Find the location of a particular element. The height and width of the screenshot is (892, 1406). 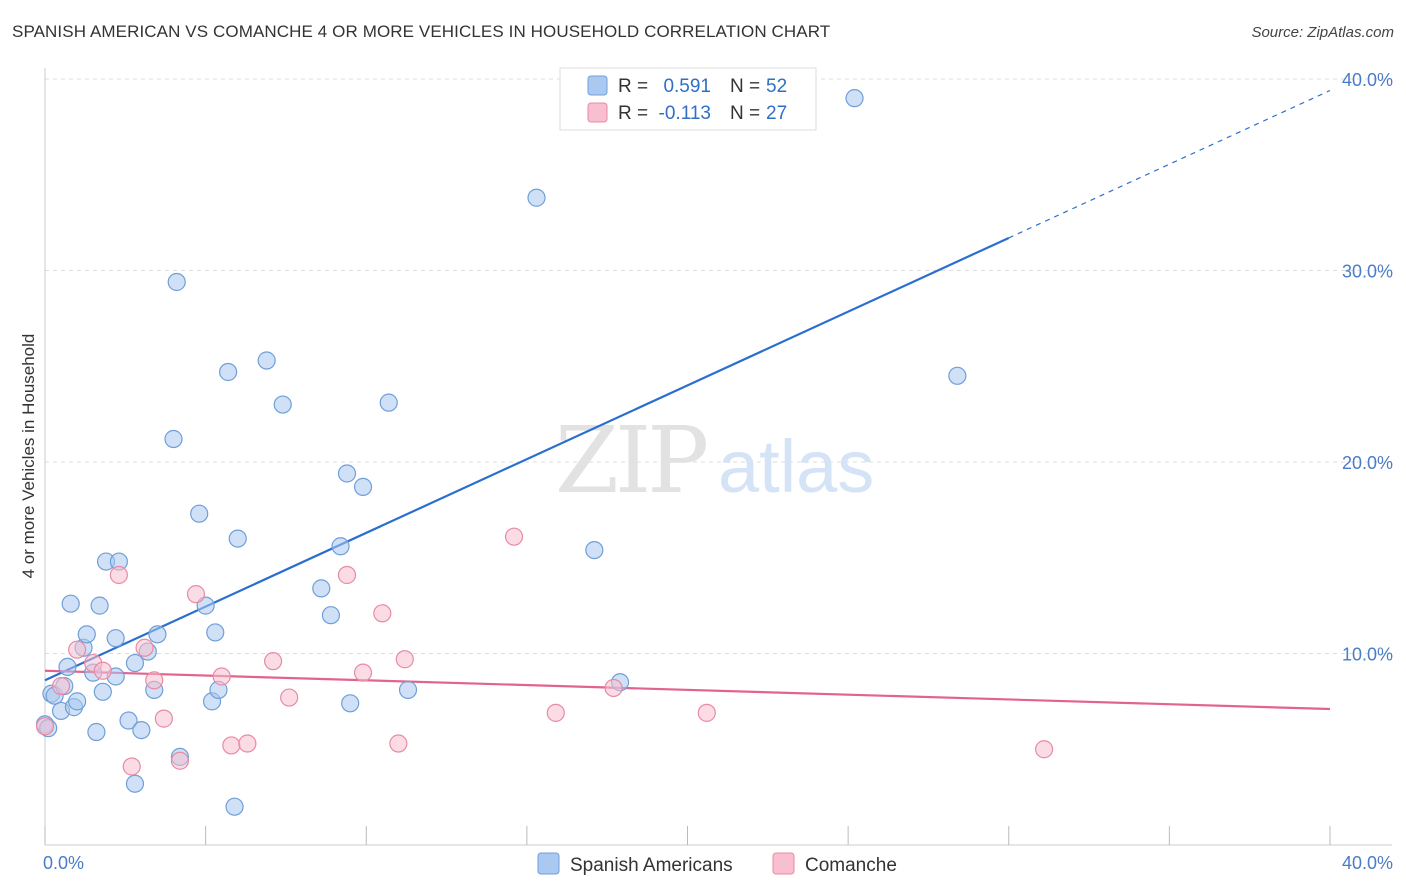

legend-n-label-pink: N = is located at coordinates (745, 113).